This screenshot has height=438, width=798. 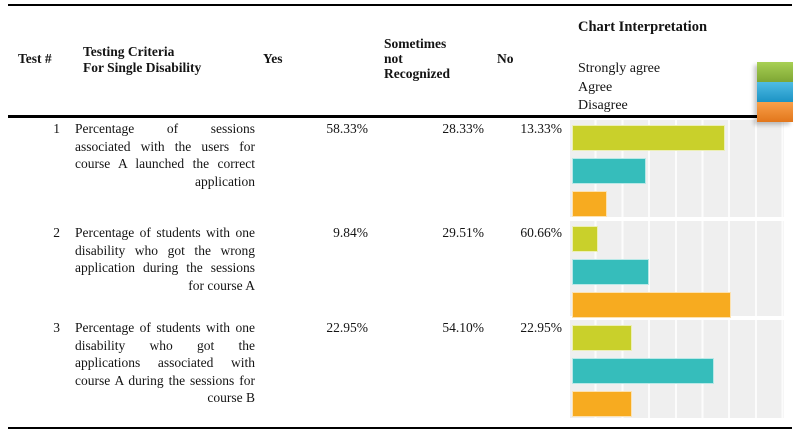 What do you see at coordinates (142, 59) in the screenshot?
I see `column-header-testing-criteria: Testing Criteria For Single Disability` at bounding box center [142, 59].